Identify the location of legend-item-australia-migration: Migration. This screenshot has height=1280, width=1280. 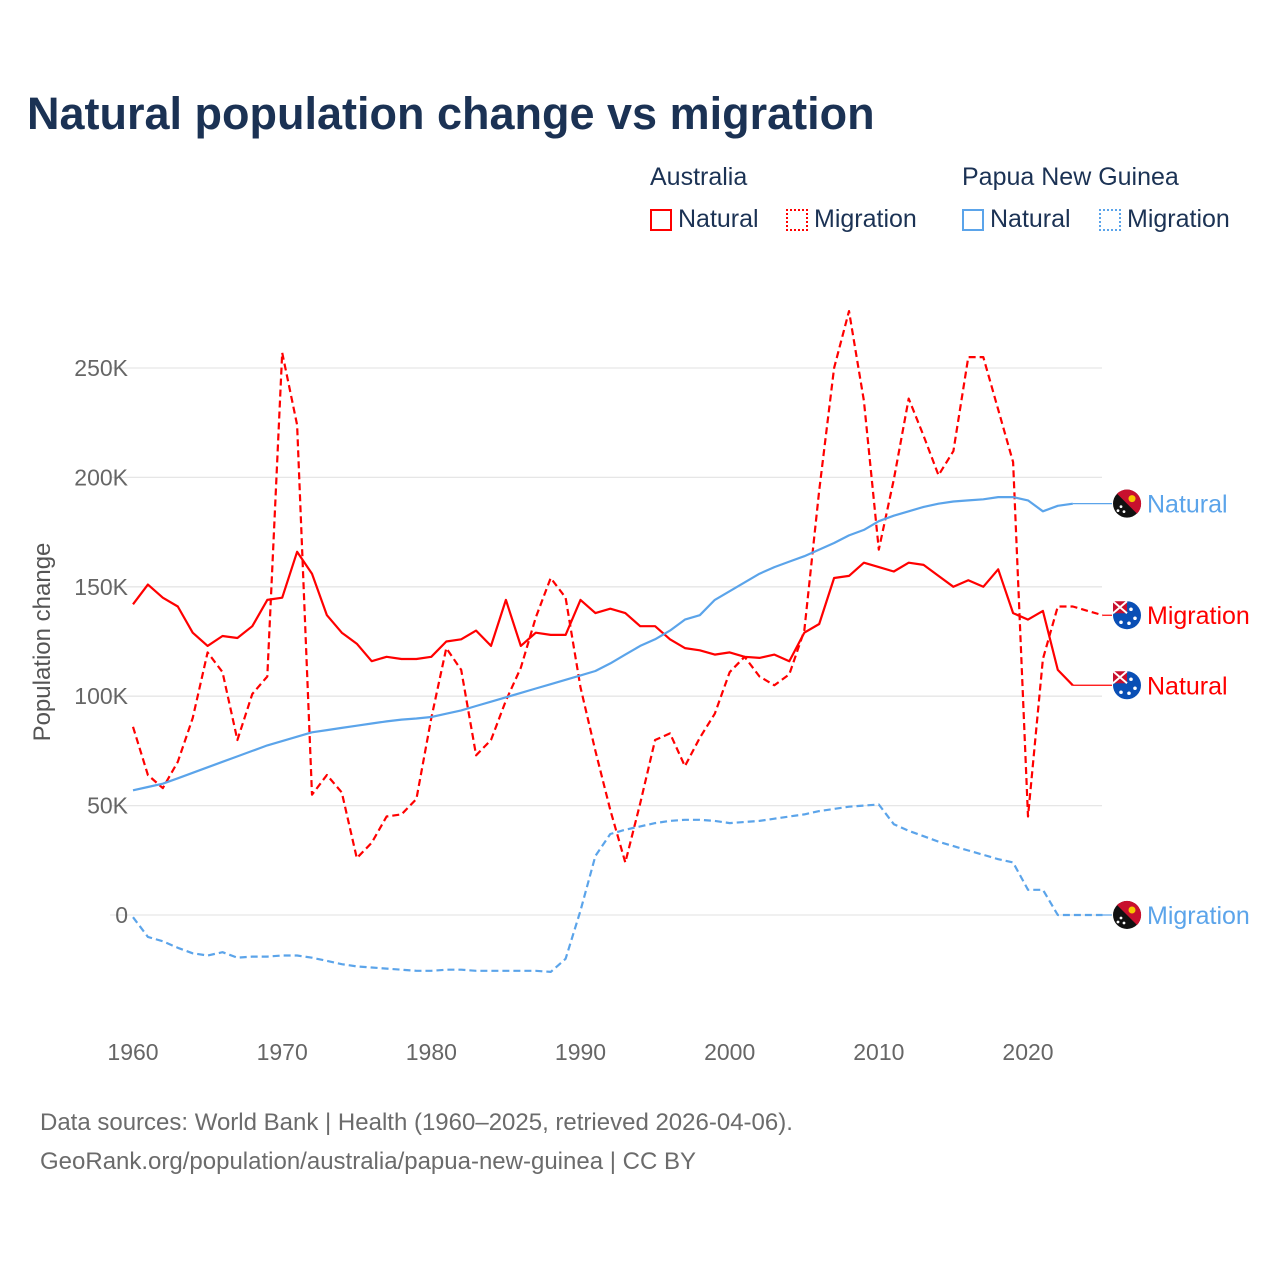
(851, 219).